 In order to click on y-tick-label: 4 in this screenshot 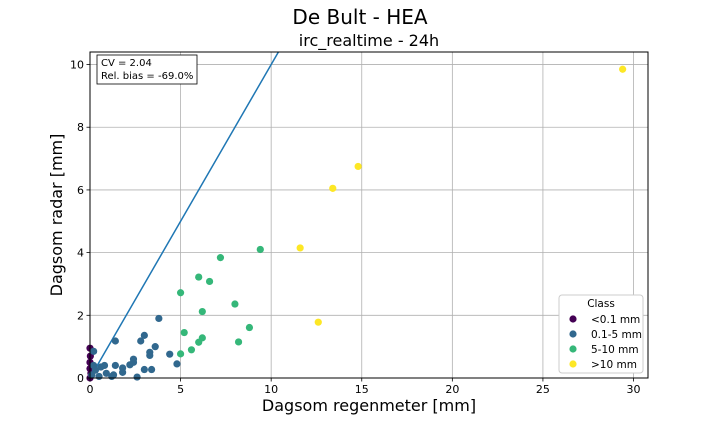, I will do `click(80, 253)`.